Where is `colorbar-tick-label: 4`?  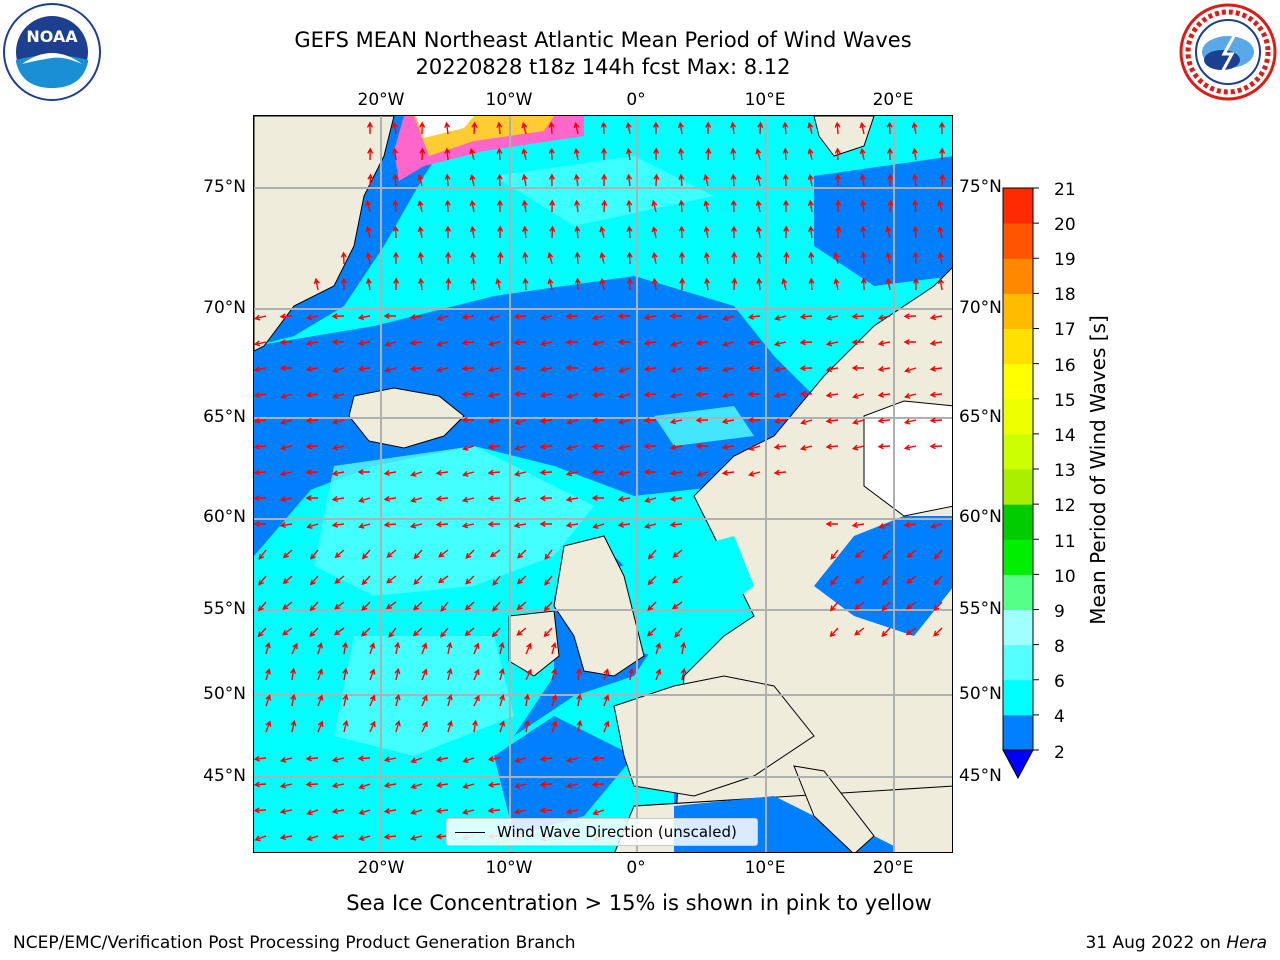 colorbar-tick-label: 4 is located at coordinates (1059, 717).